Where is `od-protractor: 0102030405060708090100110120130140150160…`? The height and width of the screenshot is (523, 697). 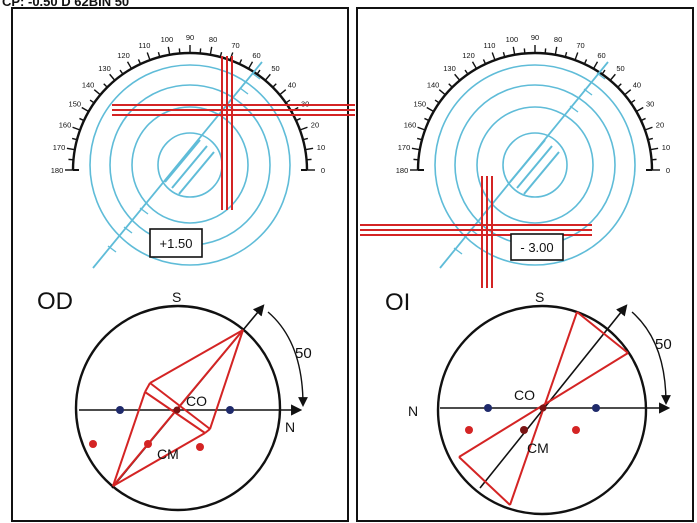 od-protractor: 0102030405060708090100110120130140150160… is located at coordinates (188, 104).